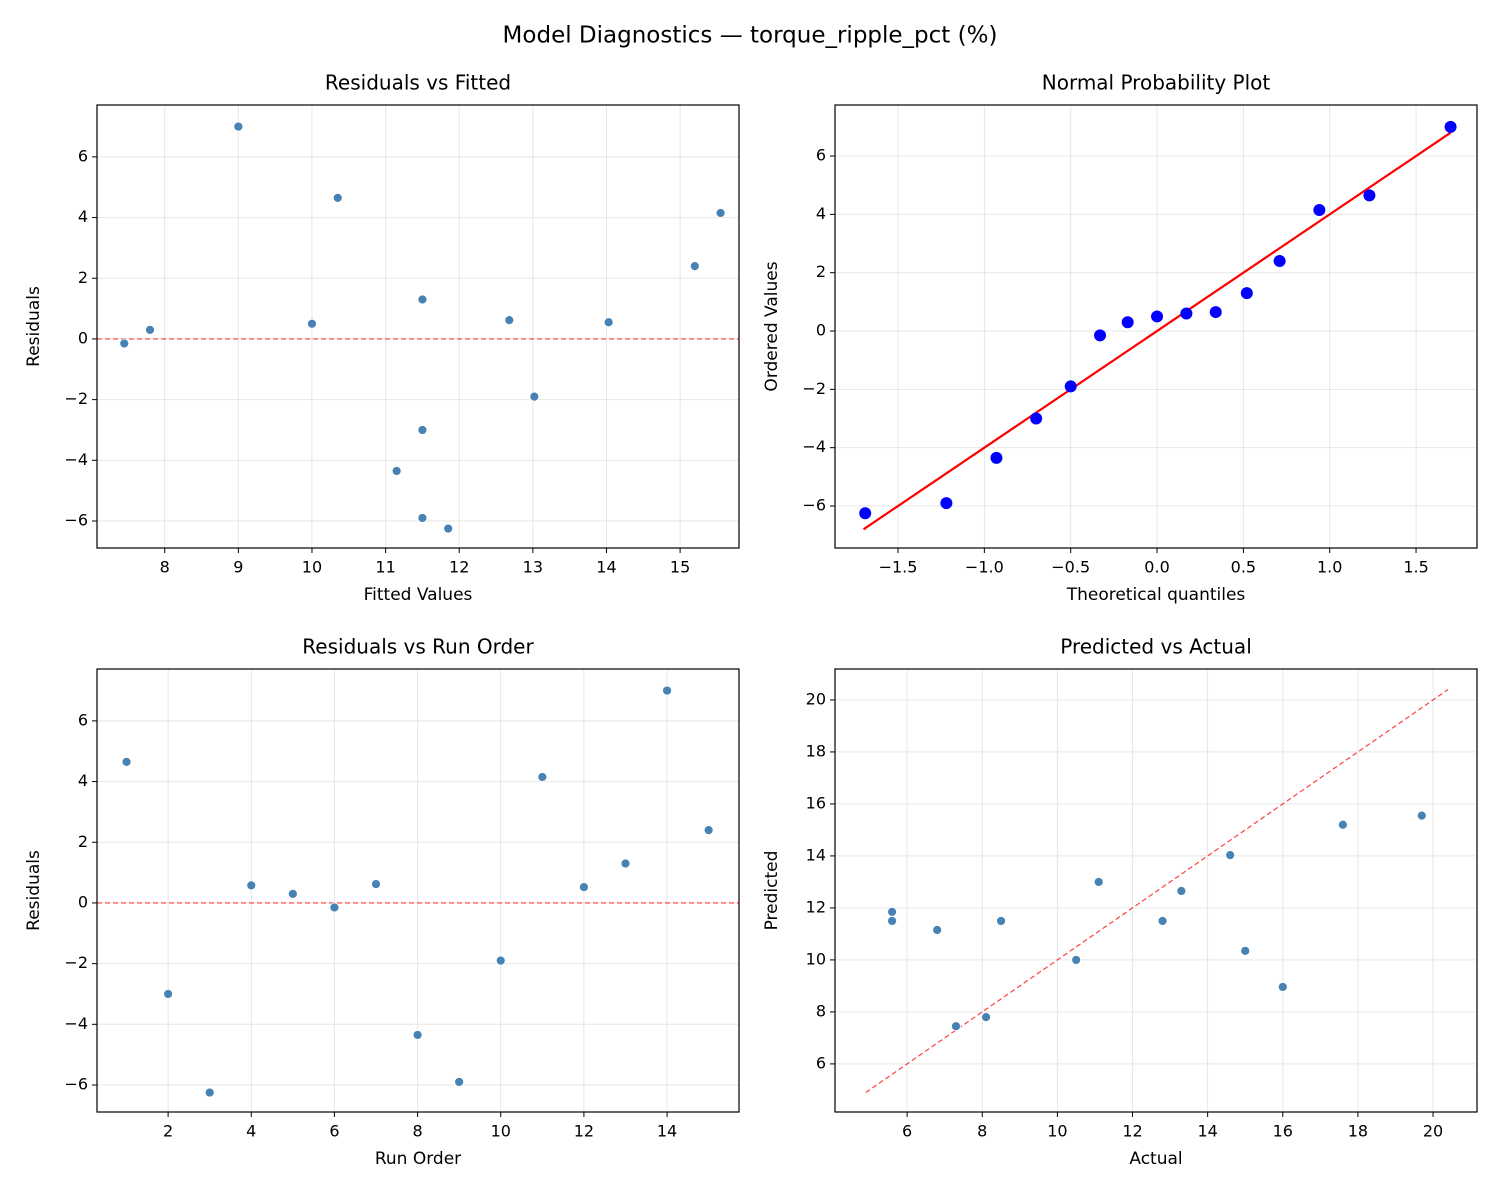 Image resolution: width=1500 pixels, height=1200 pixels. What do you see at coordinates (34, 326) in the screenshot?
I see `y-axis-label: Residuals` at bounding box center [34, 326].